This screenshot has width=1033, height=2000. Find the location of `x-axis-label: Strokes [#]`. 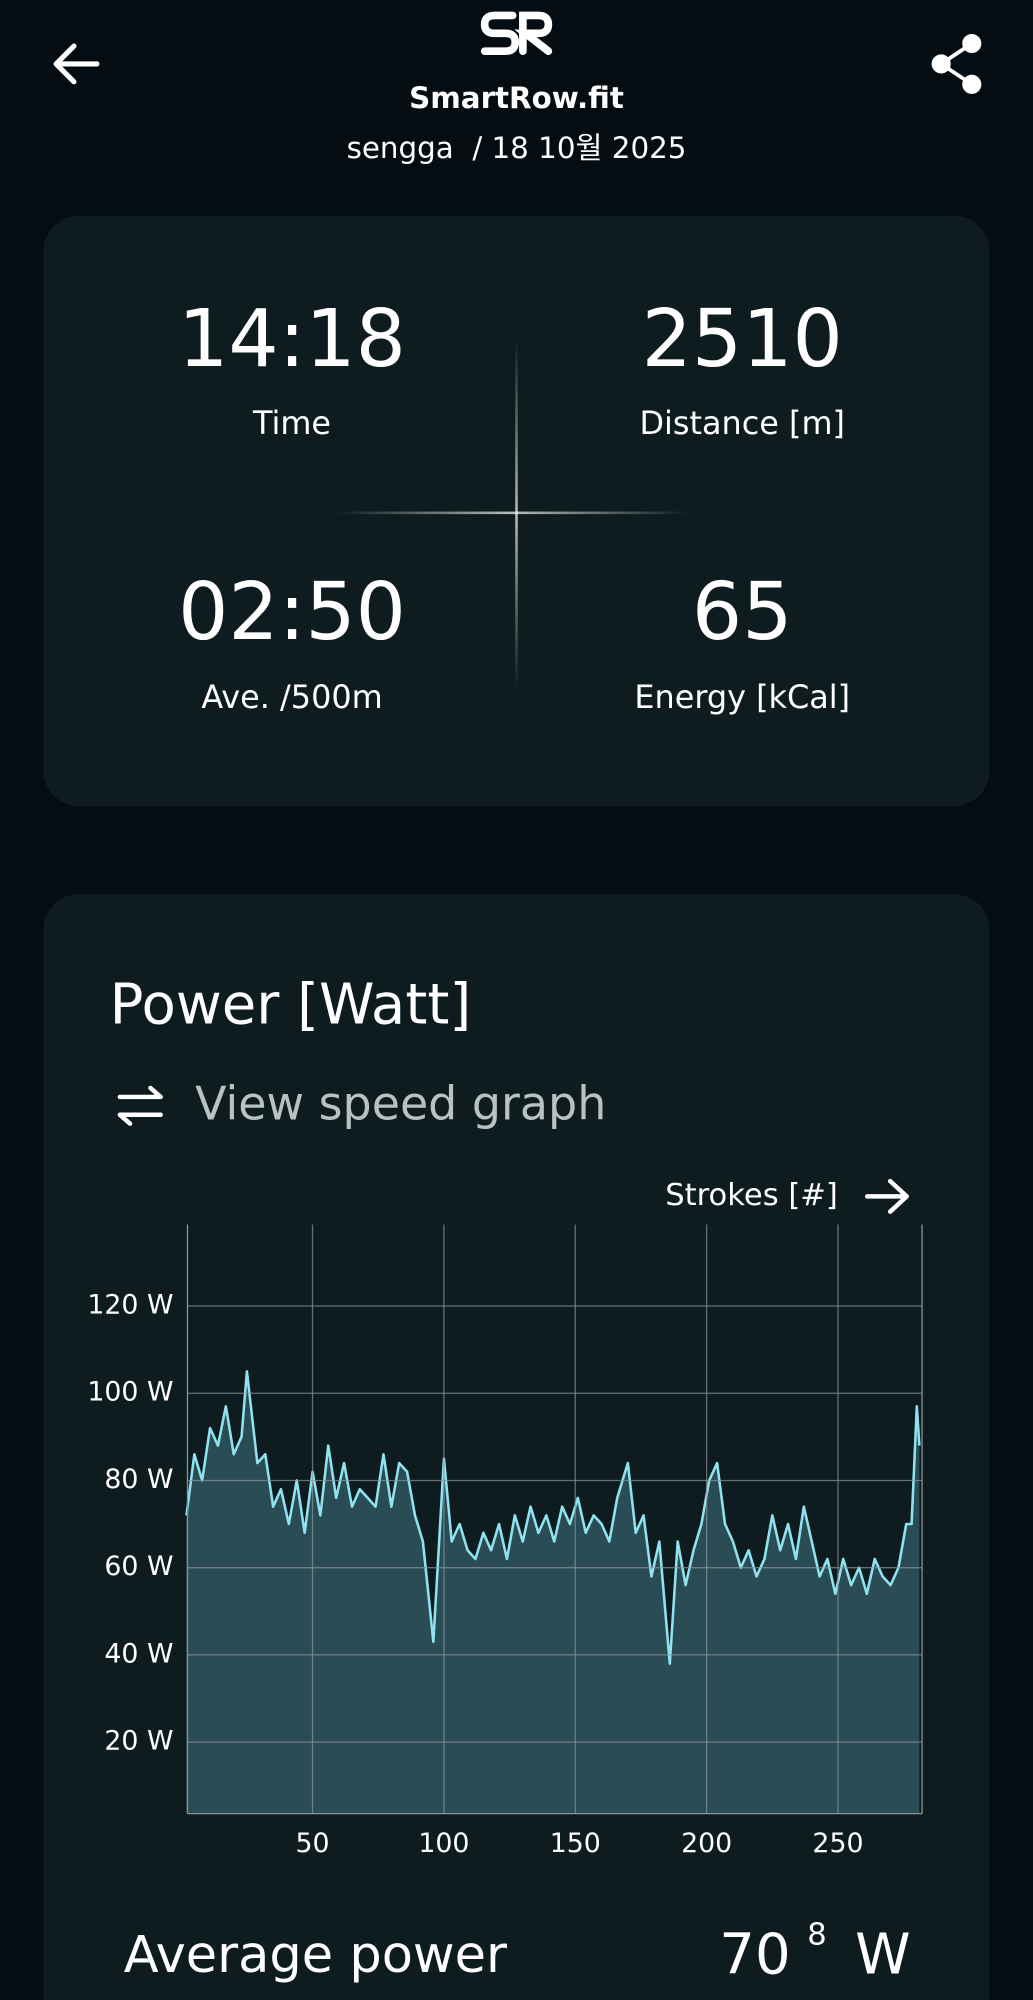

x-axis-label: Strokes [#] is located at coordinates (751, 1195).